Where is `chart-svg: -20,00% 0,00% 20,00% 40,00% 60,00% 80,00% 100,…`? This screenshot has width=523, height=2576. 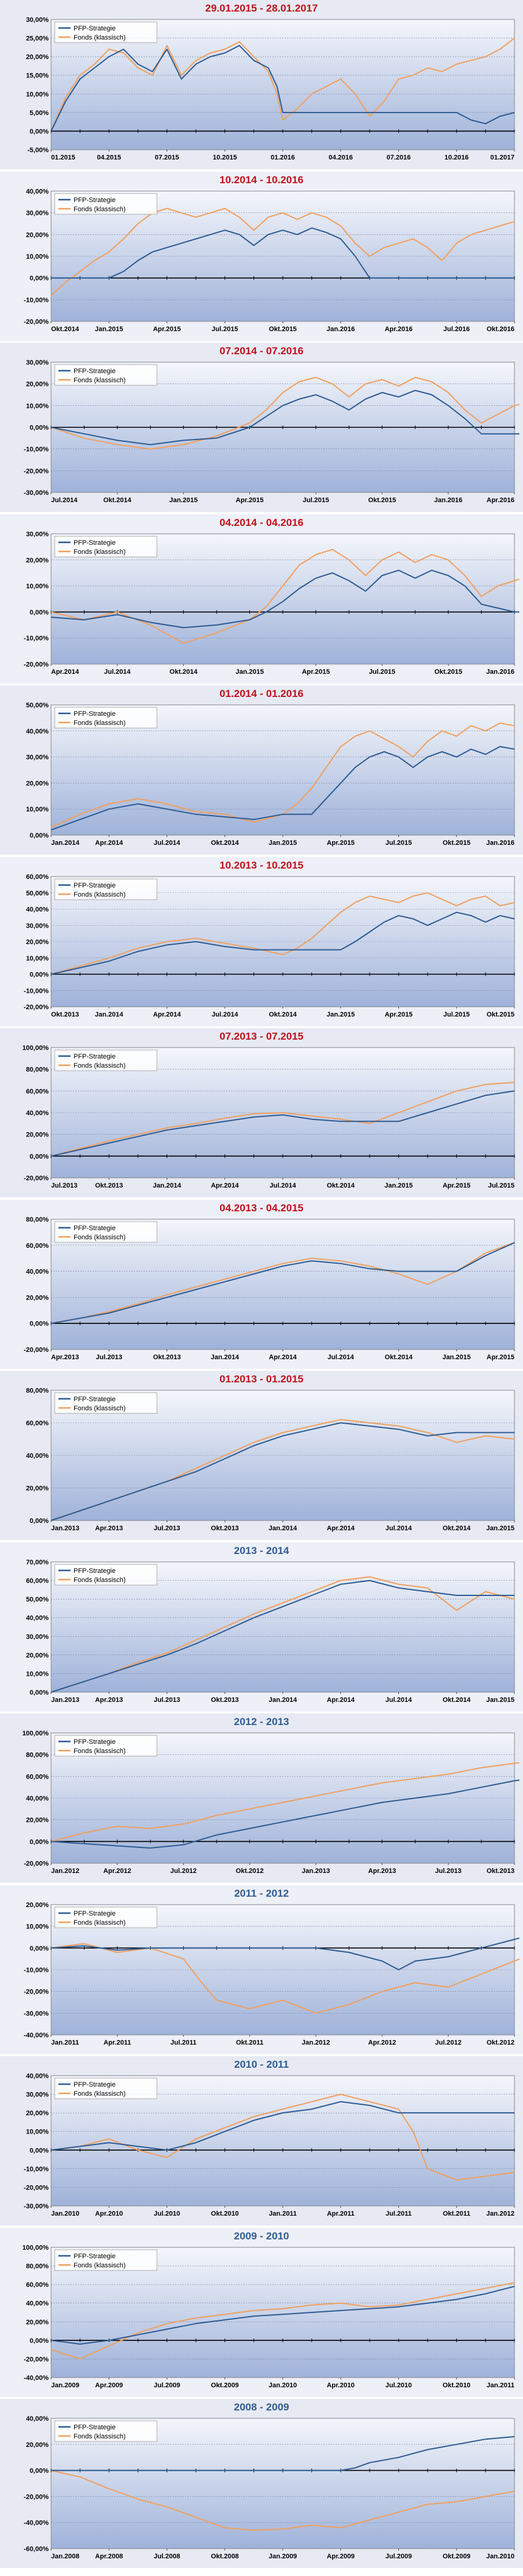
chart-svg: -20,00% 0,00% 20,00% 40,00% 60,00% 80,00% 100,… is located at coordinates (269, 1117).